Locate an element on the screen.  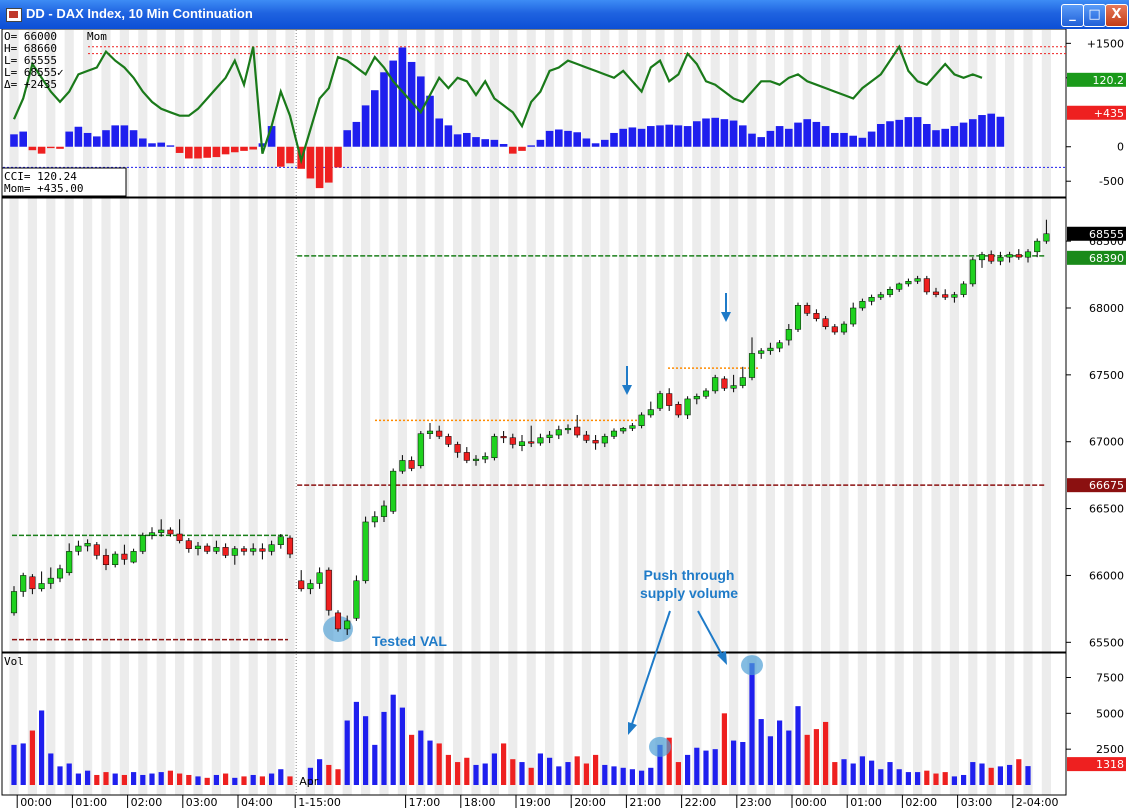
volume-highlight is located at coordinates (752, 665).